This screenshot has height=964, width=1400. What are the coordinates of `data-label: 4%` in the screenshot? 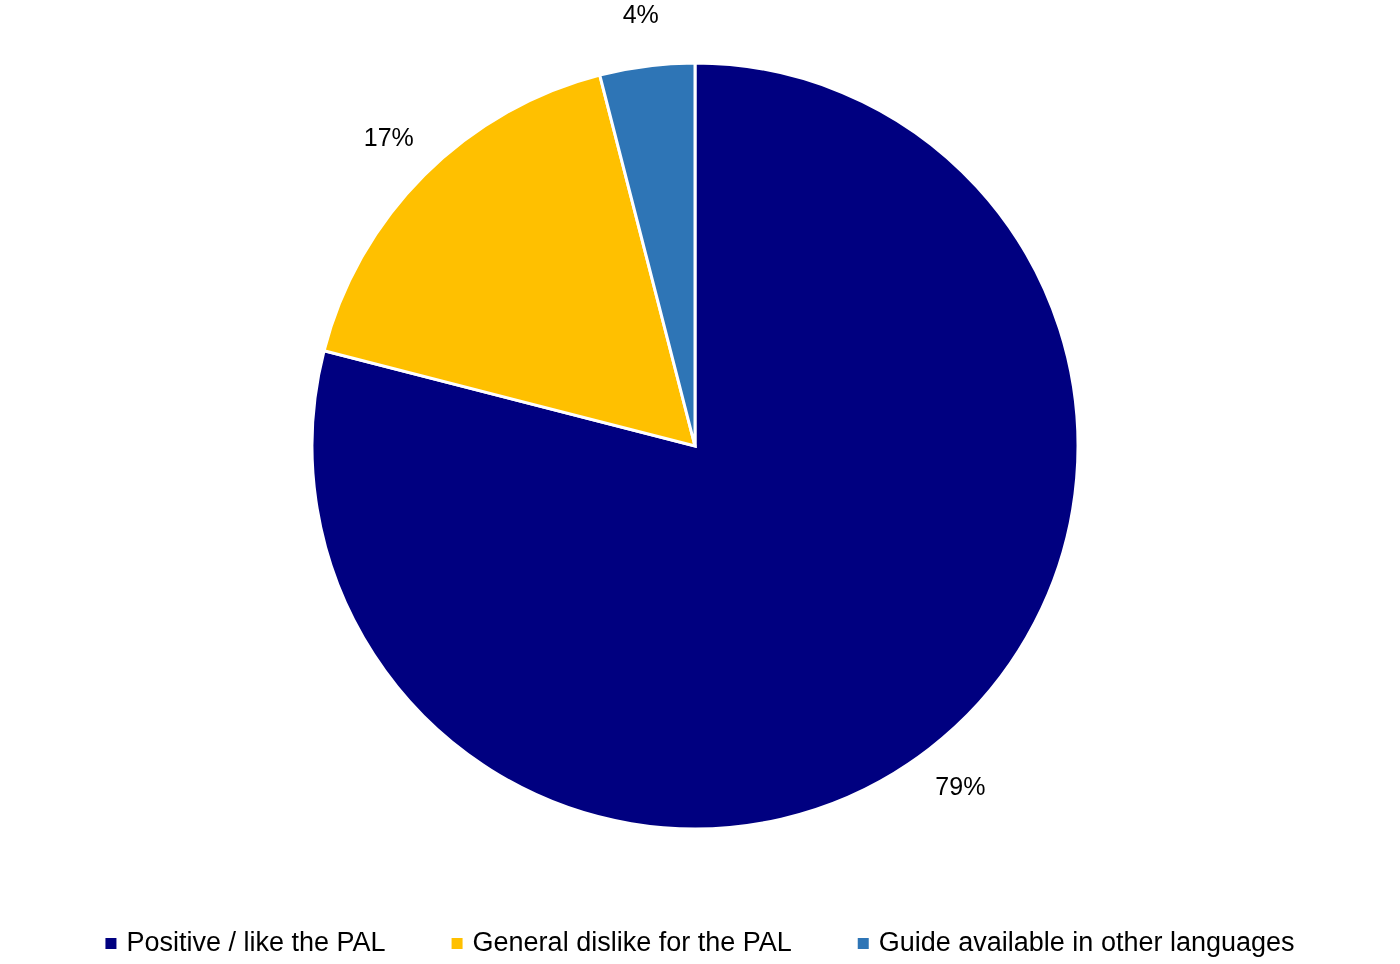 It's located at (640, 14).